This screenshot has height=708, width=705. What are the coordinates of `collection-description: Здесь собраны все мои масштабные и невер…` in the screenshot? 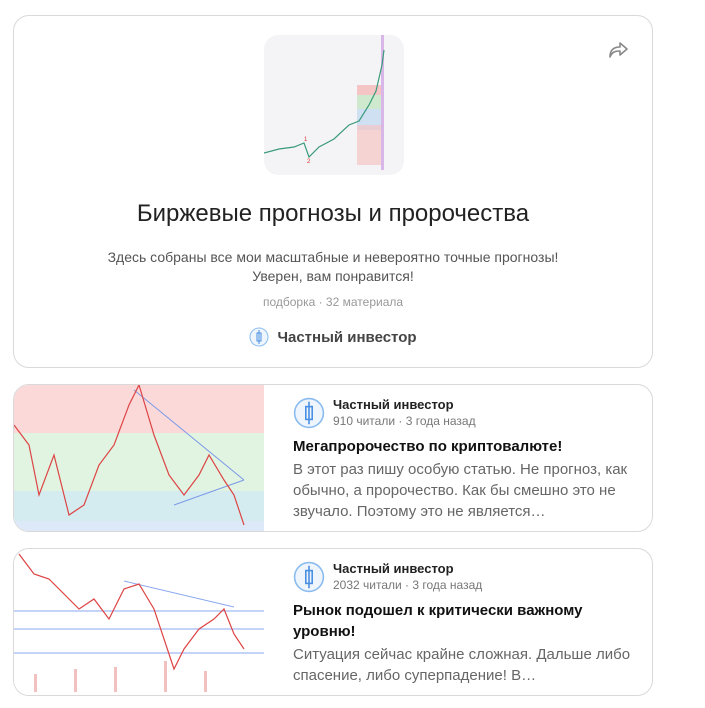 It's located at (333, 267).